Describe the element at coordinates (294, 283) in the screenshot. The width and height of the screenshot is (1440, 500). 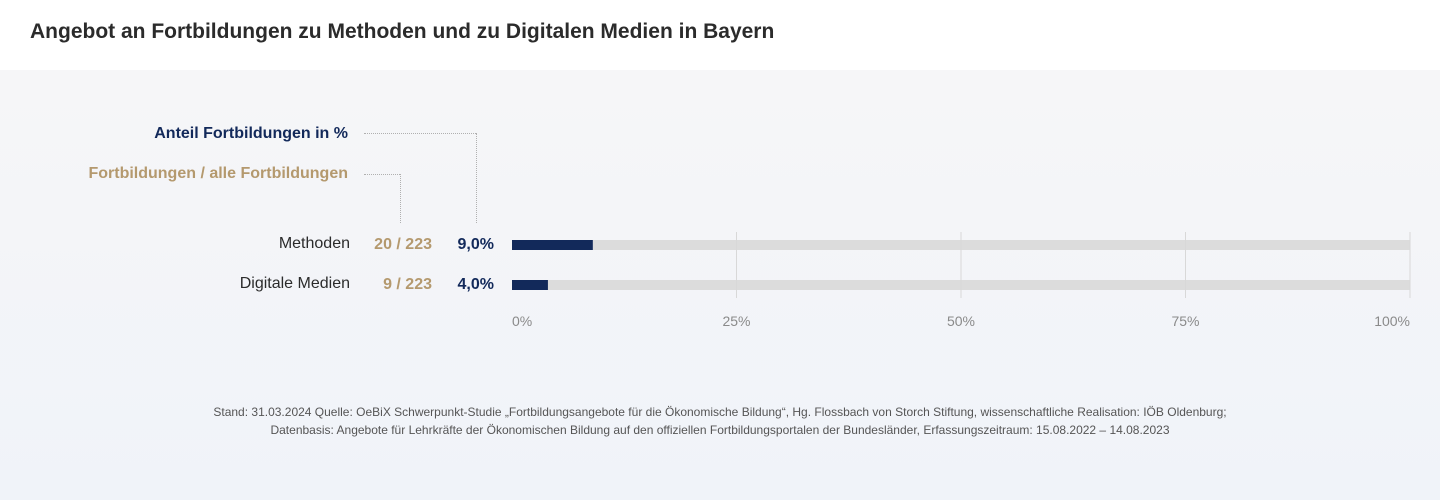
I see `category-label: Digitale Medien` at that location.